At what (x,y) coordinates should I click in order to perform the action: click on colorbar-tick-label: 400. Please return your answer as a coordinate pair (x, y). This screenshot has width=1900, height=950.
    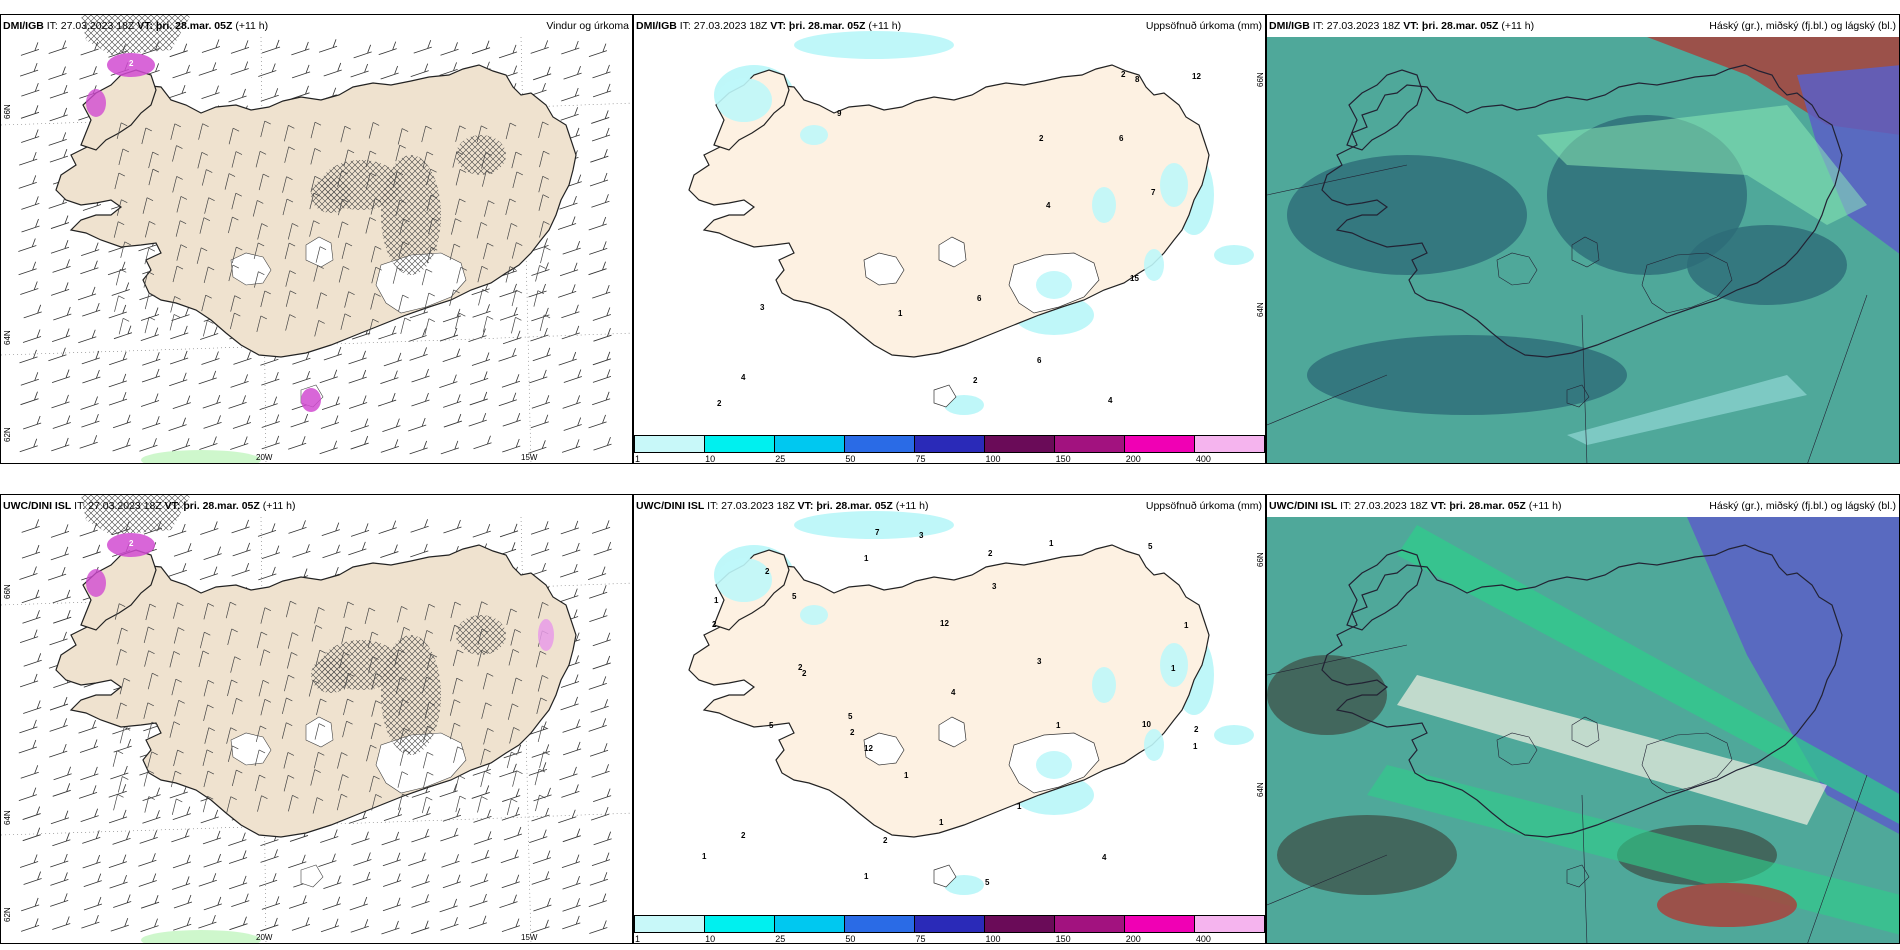
    Looking at the image, I should click on (1203, 939).